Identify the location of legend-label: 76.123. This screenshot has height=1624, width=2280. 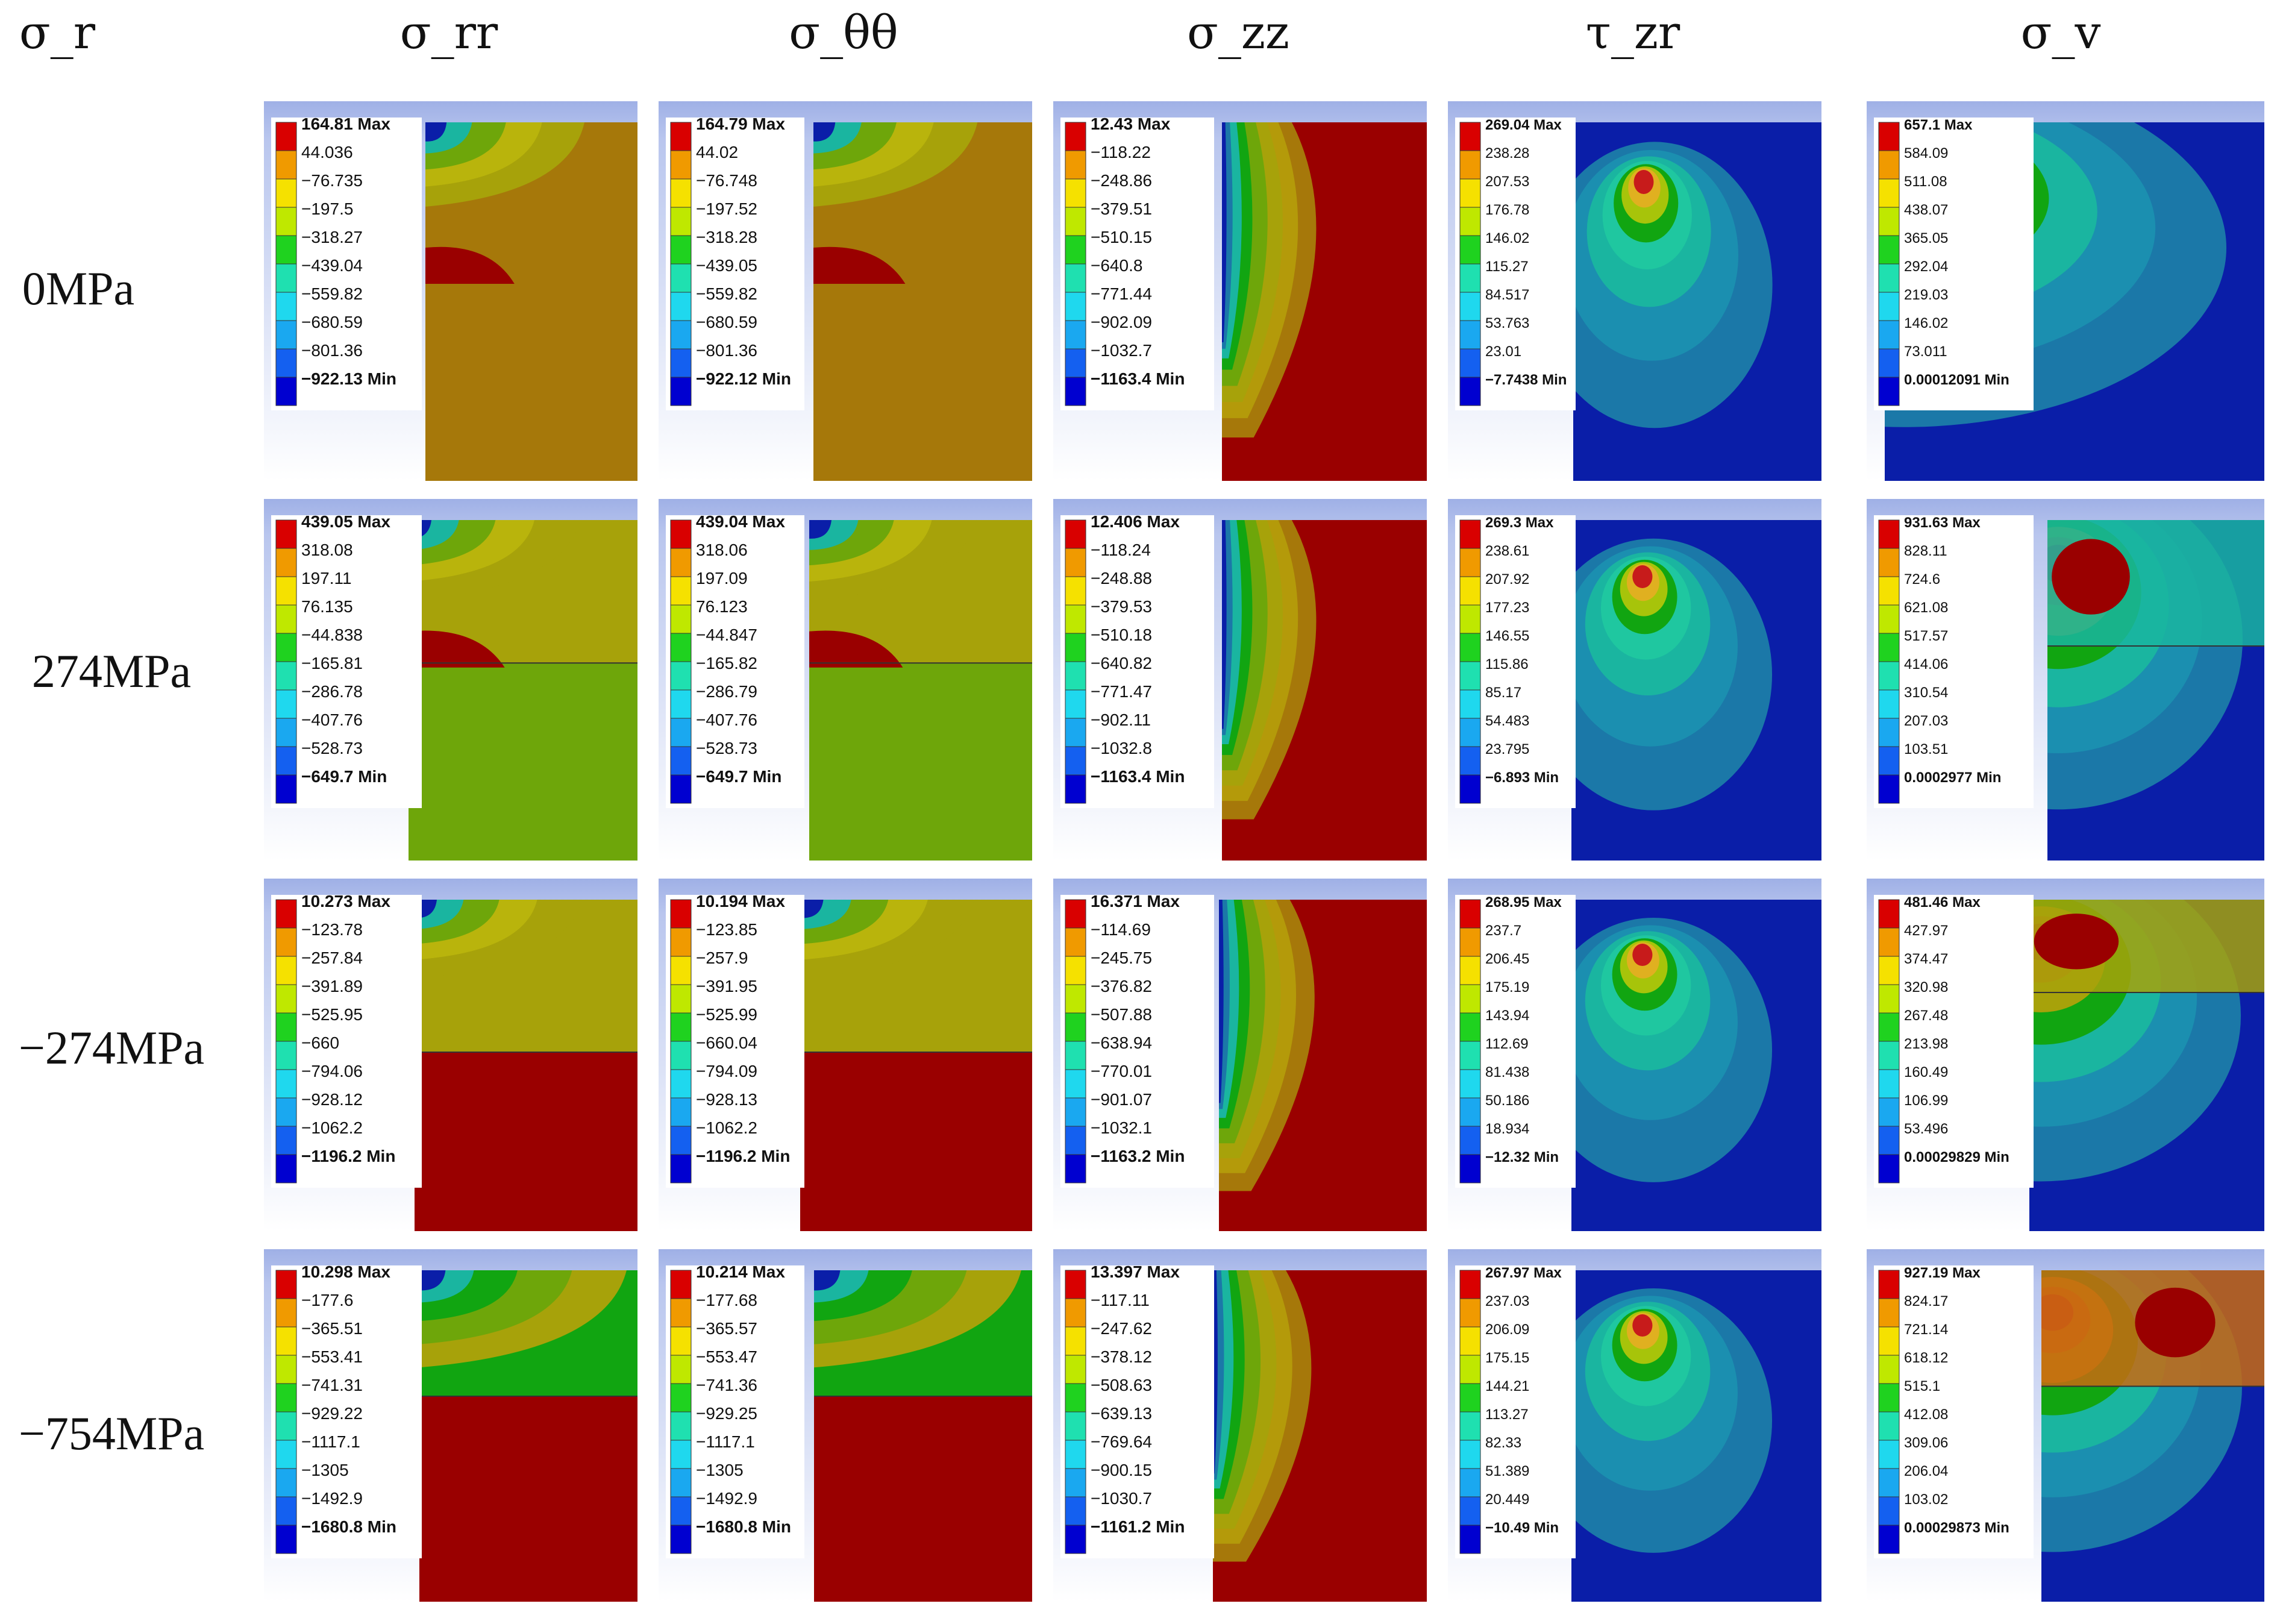
(722, 606).